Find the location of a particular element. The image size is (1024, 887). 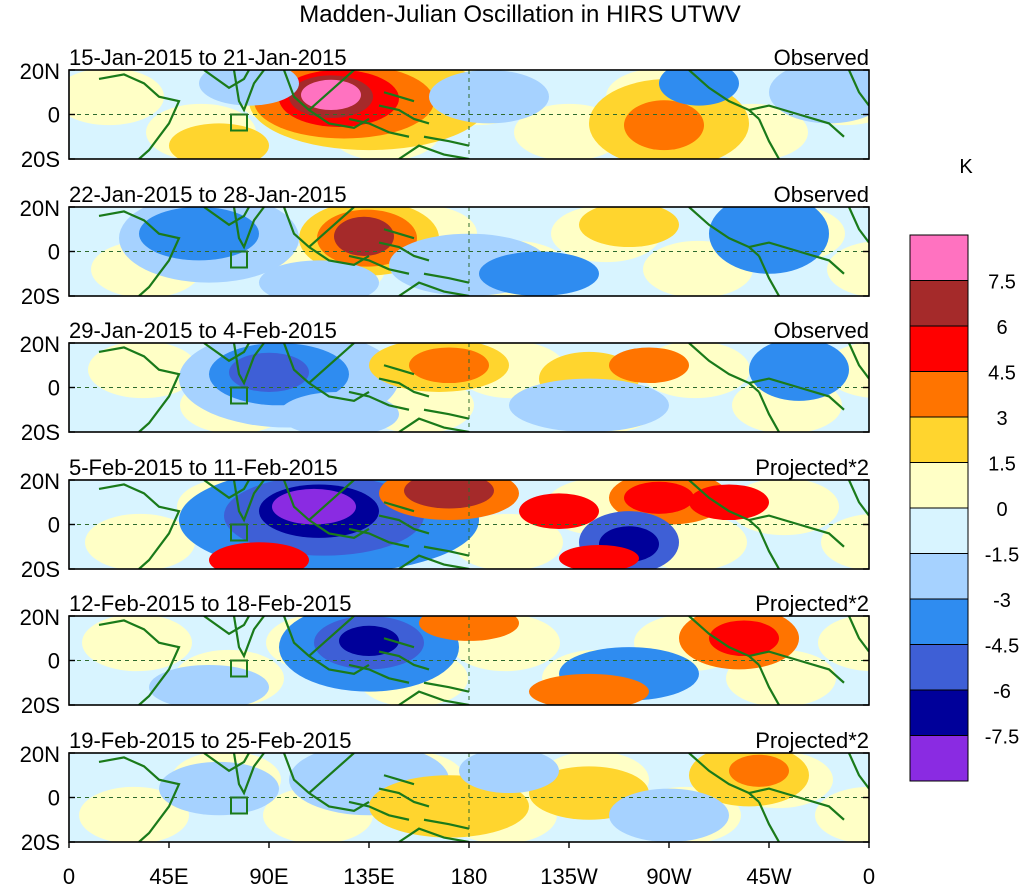

colorbar-label: 6 is located at coordinates (1001, 328).